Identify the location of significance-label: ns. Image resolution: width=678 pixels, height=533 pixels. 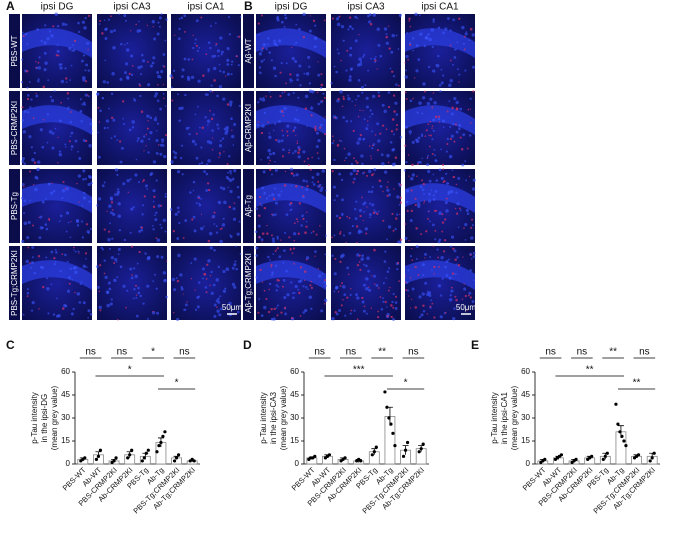
(351, 352).